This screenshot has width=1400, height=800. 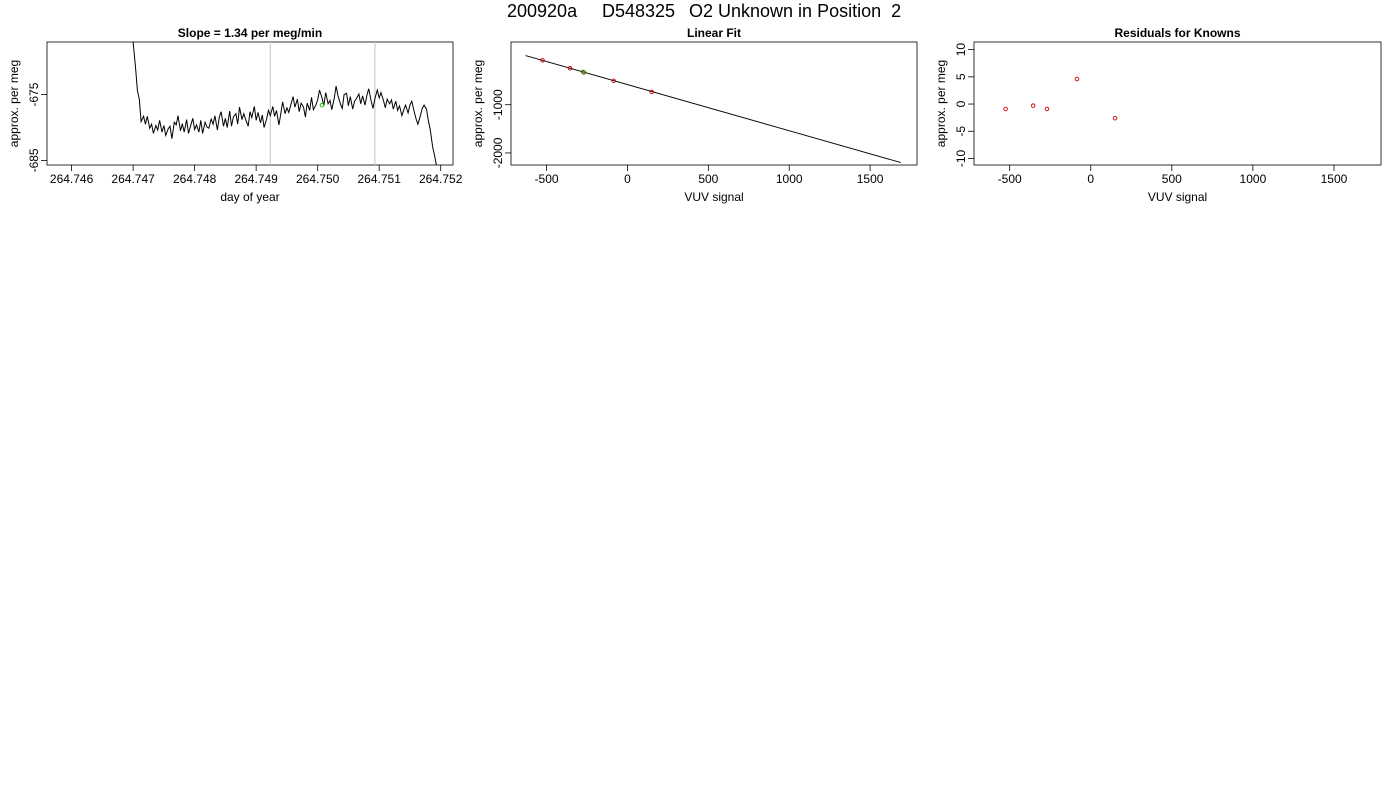 I want to click on x-tick-label: 264.751, so click(x=379, y=179).